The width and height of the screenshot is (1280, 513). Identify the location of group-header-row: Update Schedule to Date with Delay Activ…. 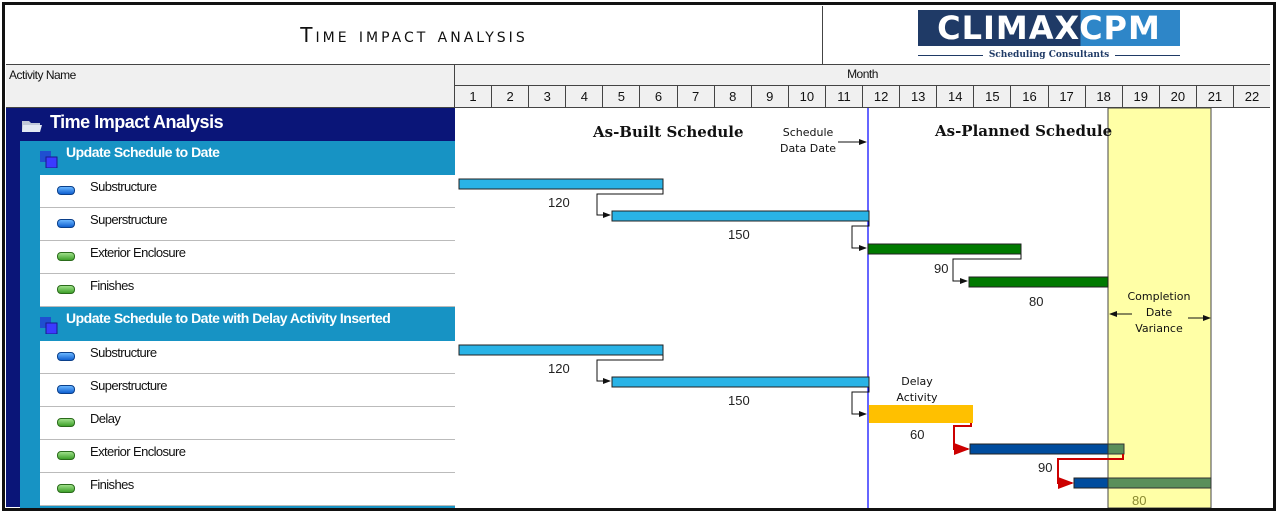
(237, 324).